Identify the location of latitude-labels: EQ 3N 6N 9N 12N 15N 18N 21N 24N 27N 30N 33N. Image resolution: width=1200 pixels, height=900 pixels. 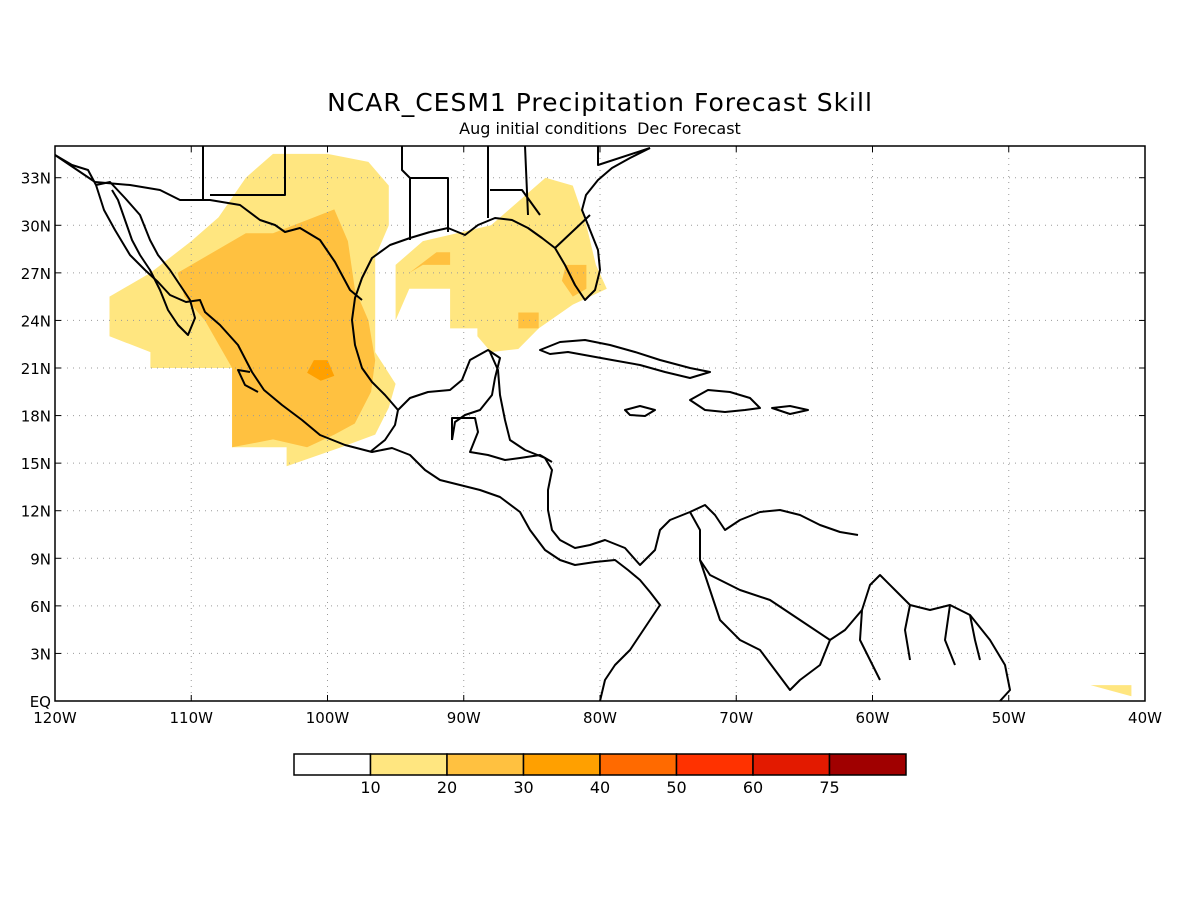
(36, 440).